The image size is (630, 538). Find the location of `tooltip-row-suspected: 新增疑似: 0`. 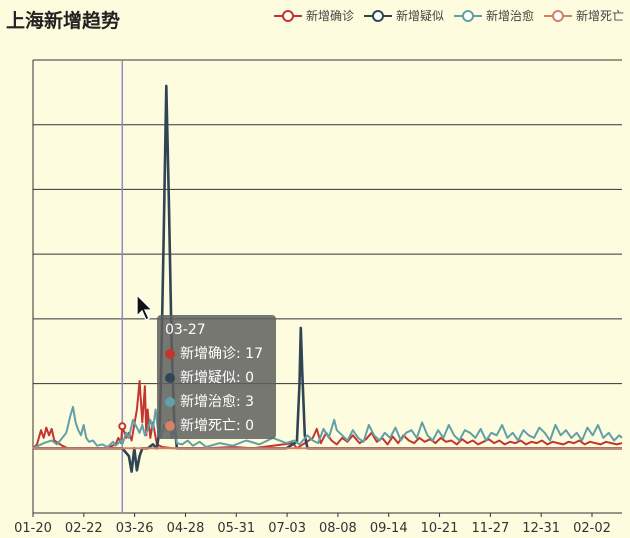

tooltip-row-suspected: 新增疑似: 0 is located at coordinates (216, 378).